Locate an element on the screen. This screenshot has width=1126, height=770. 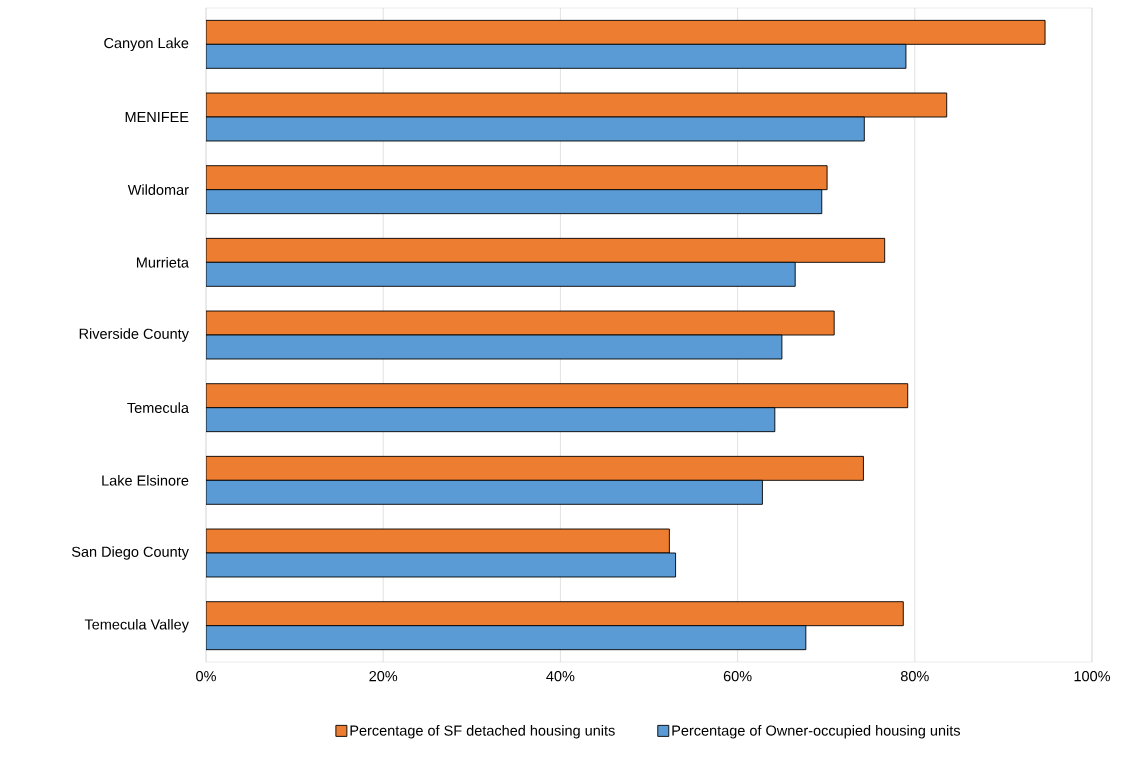
y-tick-label: Wildomar is located at coordinates (158, 189).